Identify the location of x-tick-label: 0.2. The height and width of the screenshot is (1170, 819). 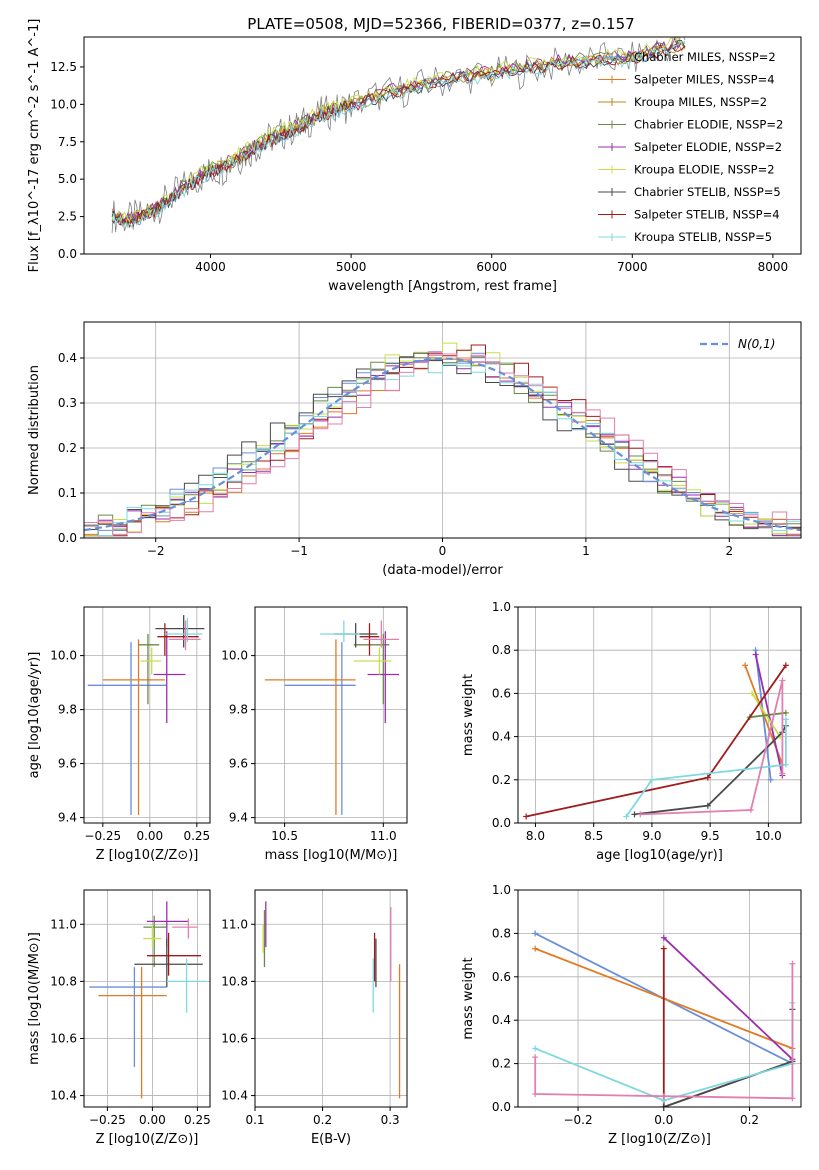
(749, 1120).